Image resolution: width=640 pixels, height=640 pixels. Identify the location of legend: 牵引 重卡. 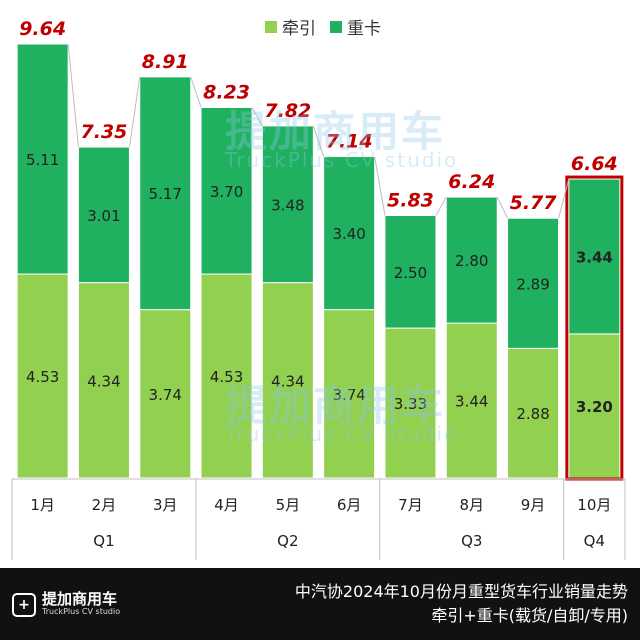
(327, 26).